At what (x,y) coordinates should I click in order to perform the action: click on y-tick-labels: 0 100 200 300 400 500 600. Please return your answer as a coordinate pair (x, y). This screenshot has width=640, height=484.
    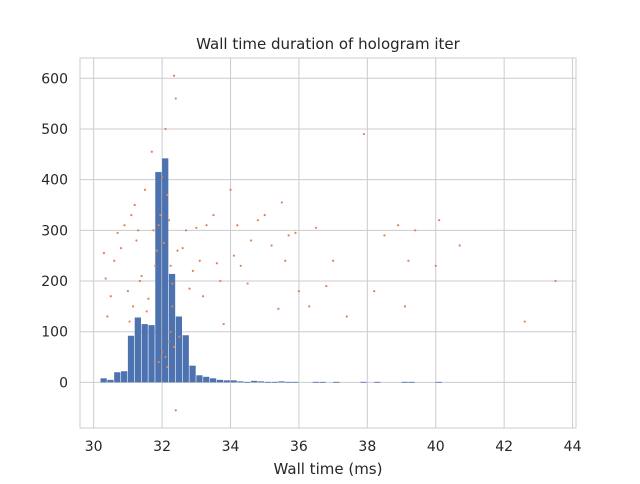
    Looking at the image, I should click on (54, 231).